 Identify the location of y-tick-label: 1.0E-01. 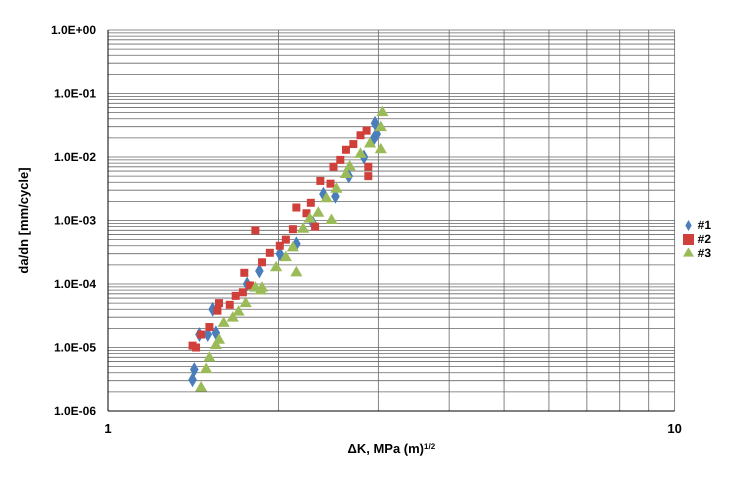
(75, 93).